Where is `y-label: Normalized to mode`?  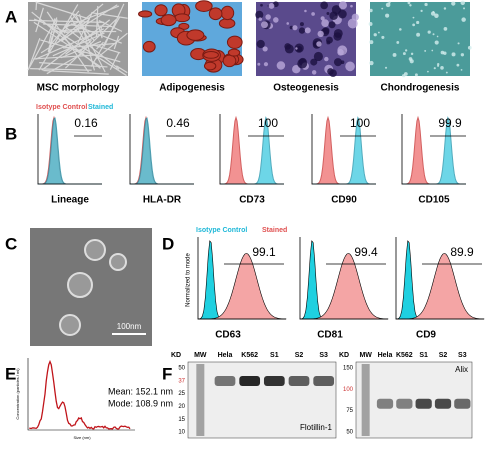
y-label: Normalized to mode is located at coordinates (189, 279).